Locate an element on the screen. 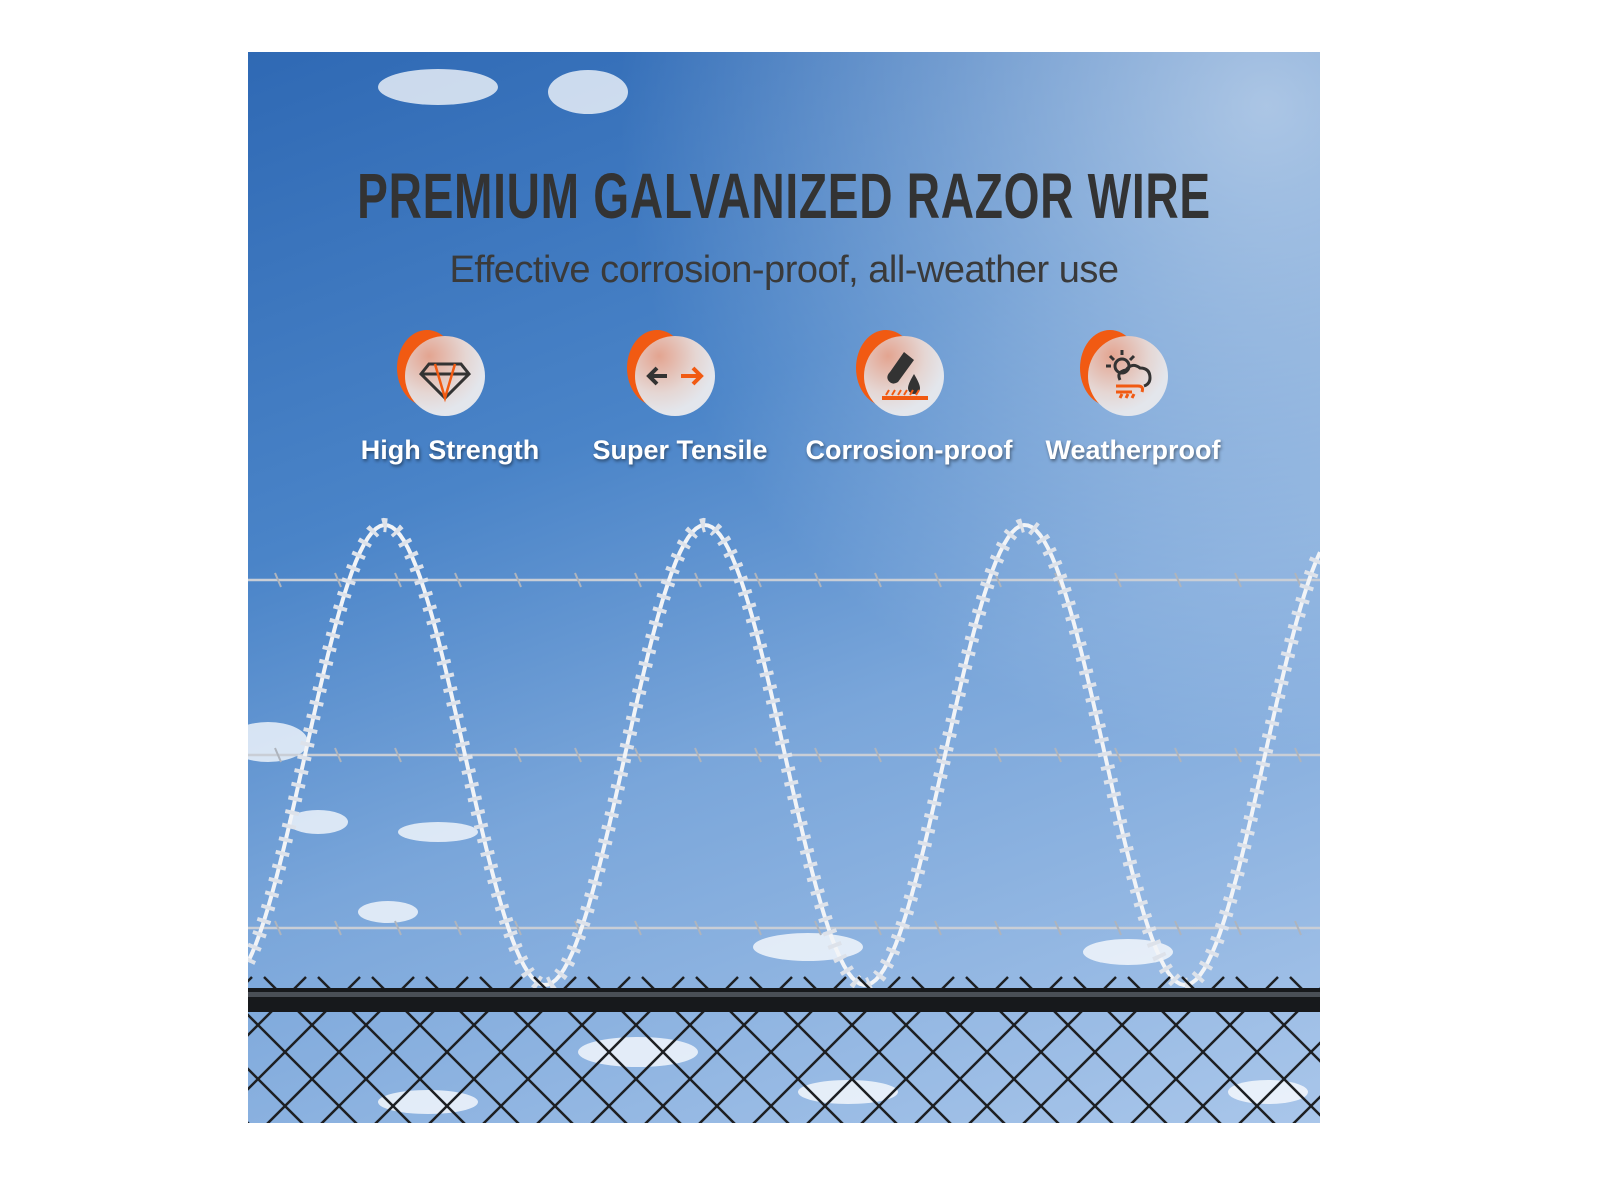  feature-weatherproof: Weatherproof is located at coordinates (1133, 398).